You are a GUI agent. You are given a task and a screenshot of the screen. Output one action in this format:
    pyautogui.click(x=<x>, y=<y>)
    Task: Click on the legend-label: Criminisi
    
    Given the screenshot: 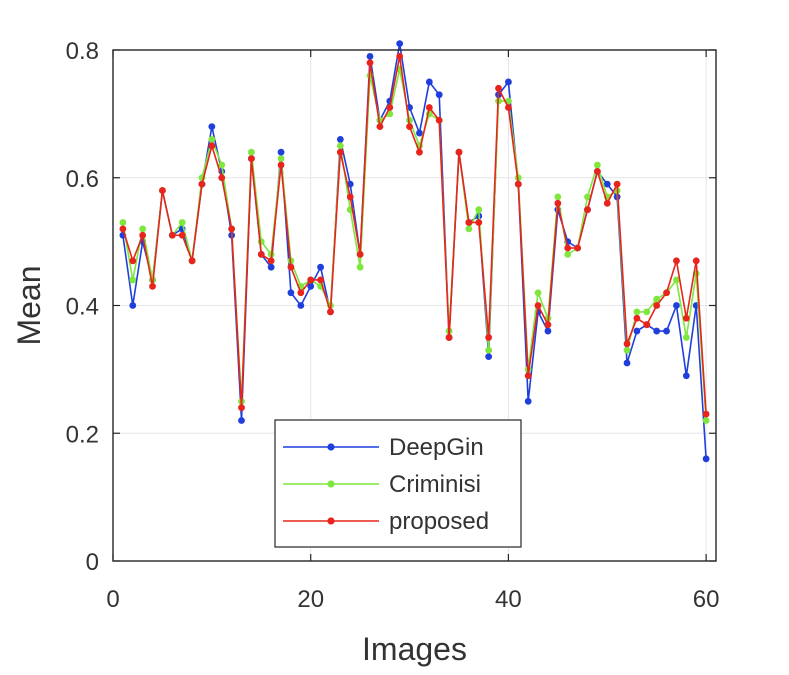 What is the action you would take?
    pyautogui.click(x=435, y=484)
    